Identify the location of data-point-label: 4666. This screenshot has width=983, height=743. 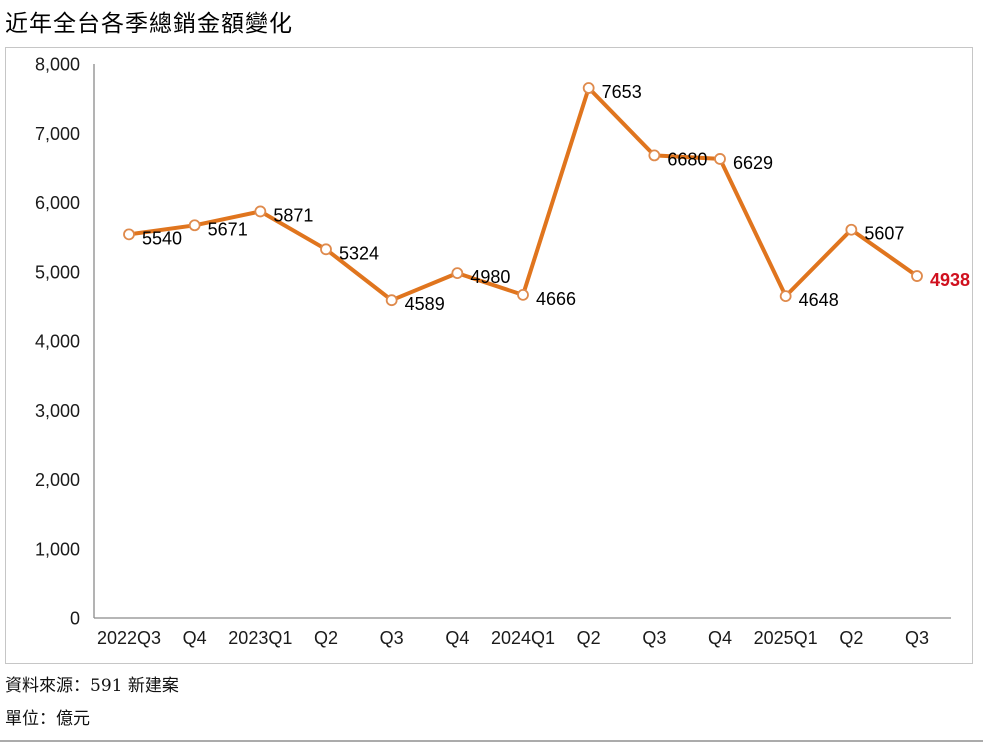
(556, 299).